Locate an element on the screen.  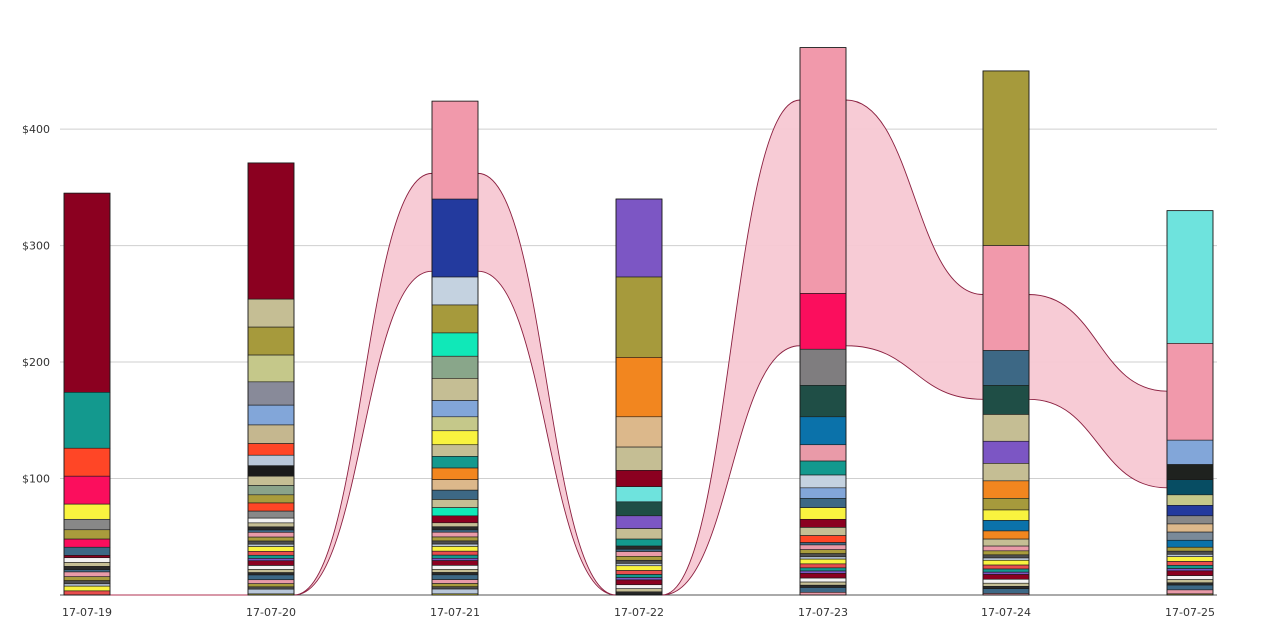
x-tick-label: 17-07-22 is located at coordinates (639, 612).